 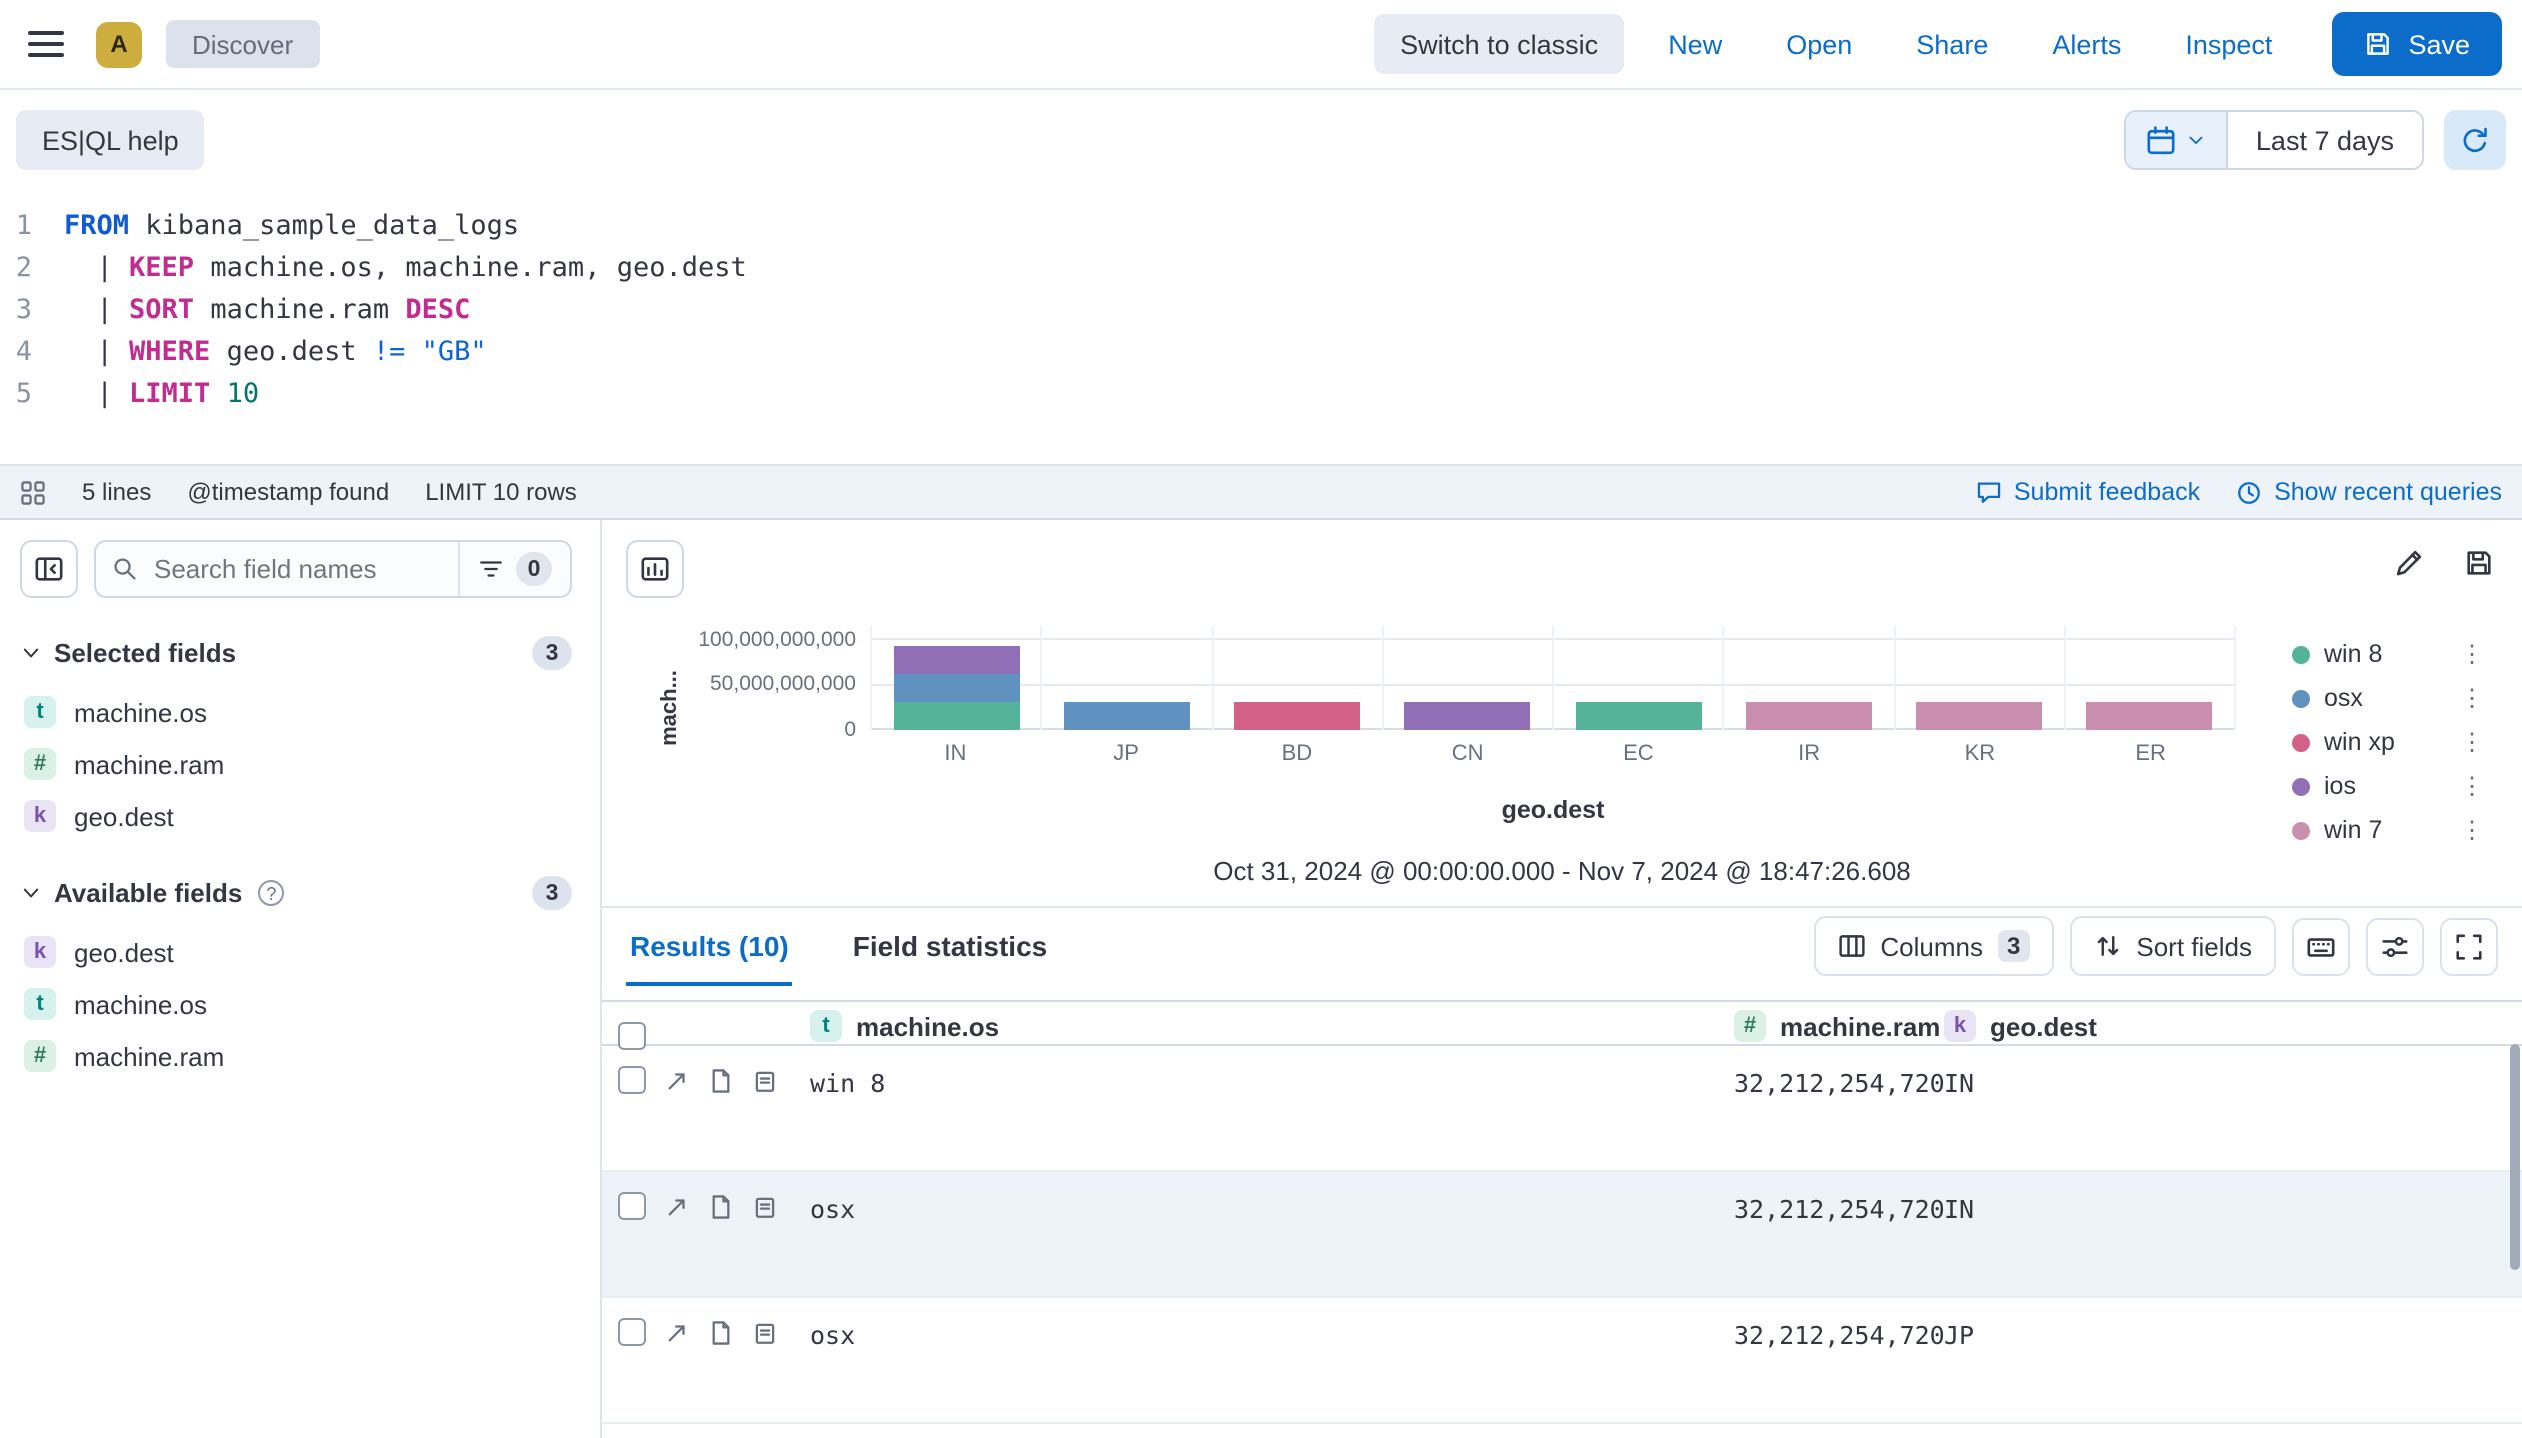 What do you see at coordinates (1562, 1109) in the screenshot?
I see `table-row: win 8 32,212,254,720 IN` at bounding box center [1562, 1109].